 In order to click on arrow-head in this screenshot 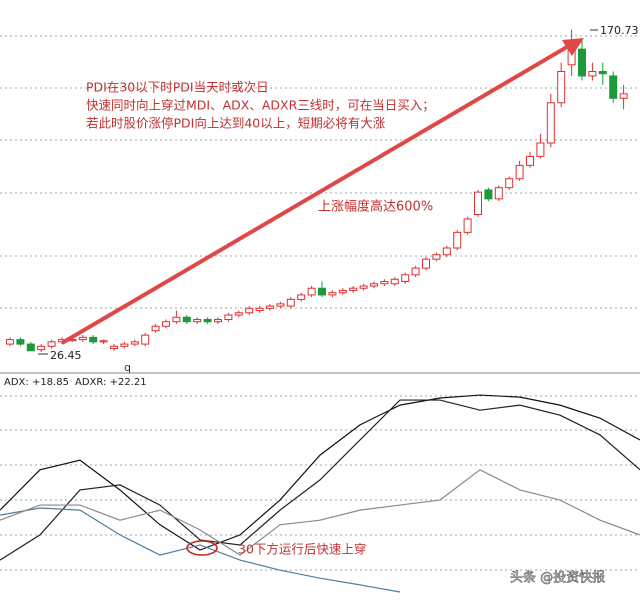, I will do `click(573, 47)`.